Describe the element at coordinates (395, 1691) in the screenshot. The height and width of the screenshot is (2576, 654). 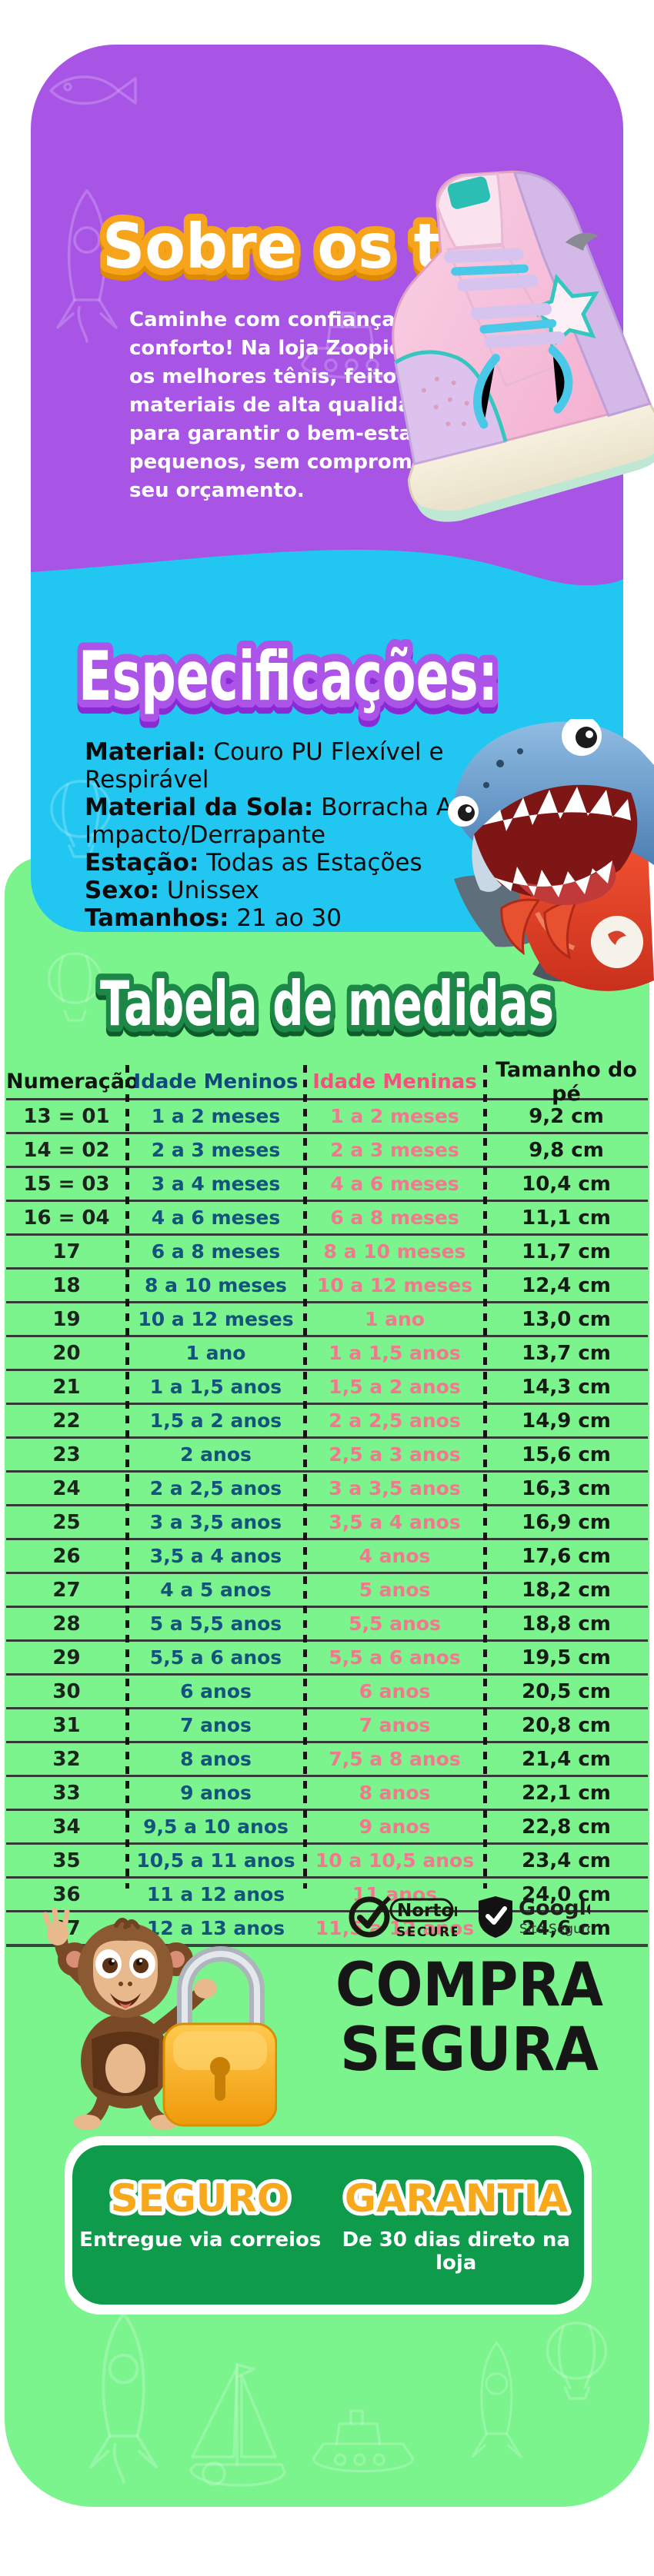
I see `cell-idade-meninas: 6 anos` at that location.